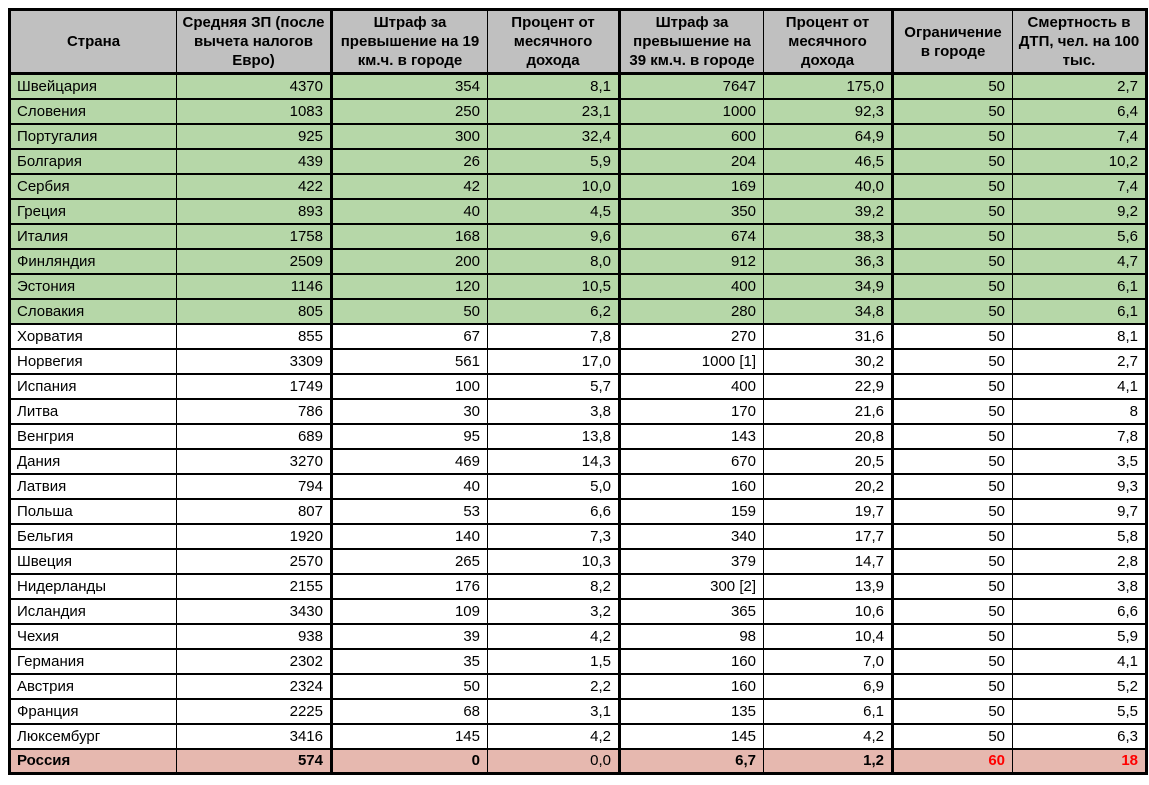 Image resolution: width=1149 pixels, height=785 pixels. What do you see at coordinates (254, 236) in the screenshot?
I see `cell-value: 1758` at bounding box center [254, 236].